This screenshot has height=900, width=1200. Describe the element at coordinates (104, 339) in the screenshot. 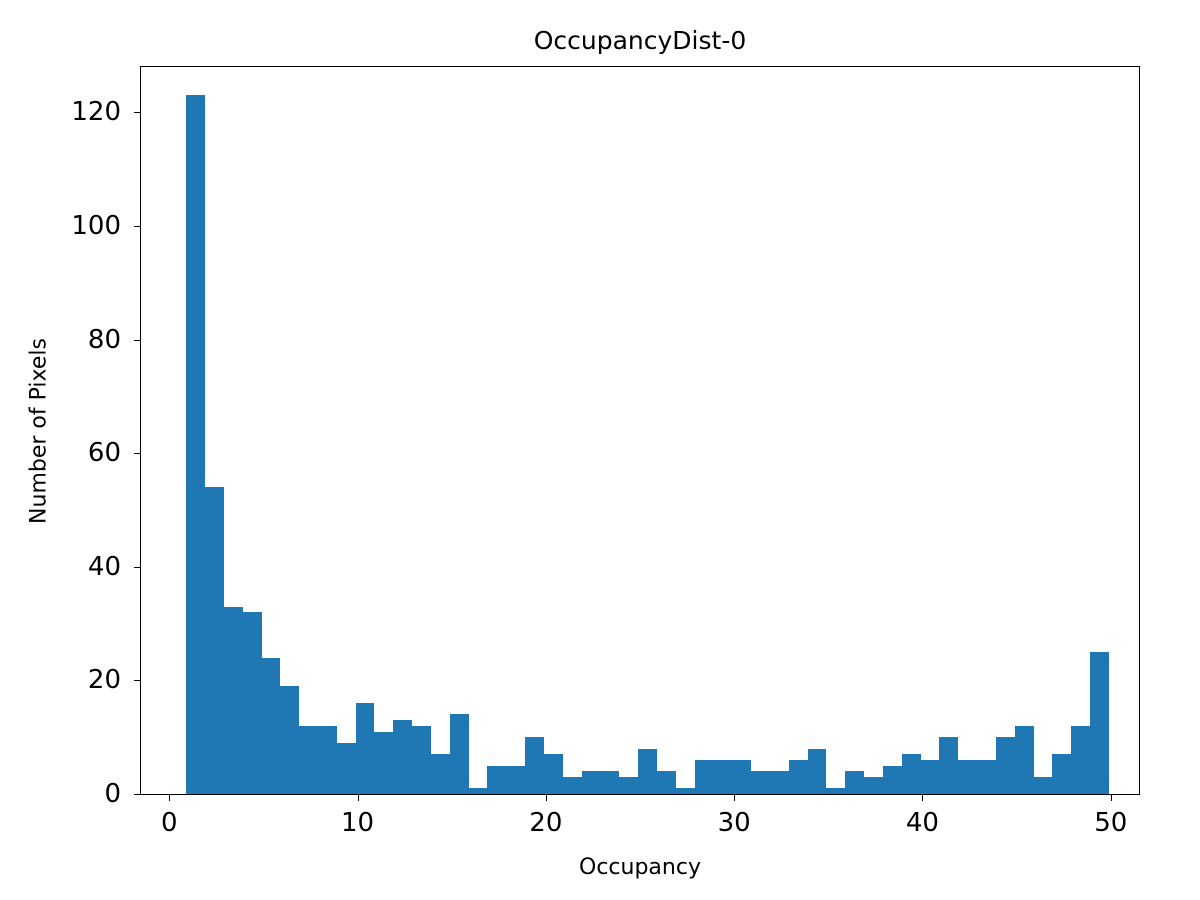

I see `y-tick-label: 80` at that location.